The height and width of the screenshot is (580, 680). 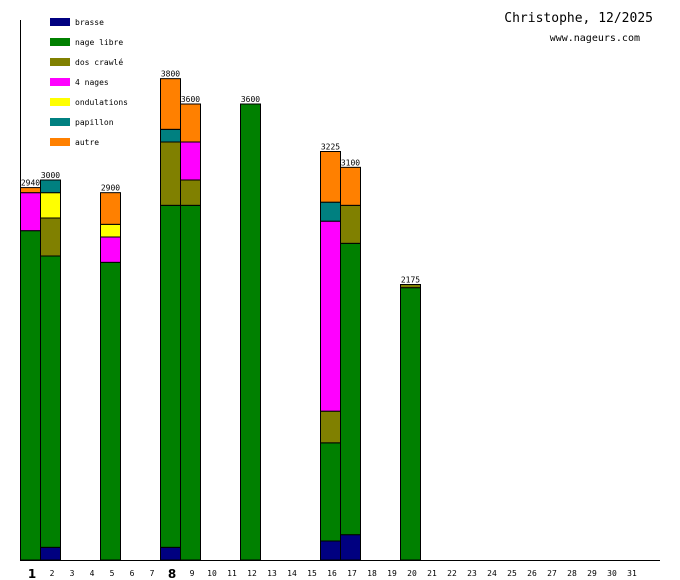 What do you see at coordinates (330, 550) in the screenshot?
I see `bar-segment-day-16-brasse` at bounding box center [330, 550].